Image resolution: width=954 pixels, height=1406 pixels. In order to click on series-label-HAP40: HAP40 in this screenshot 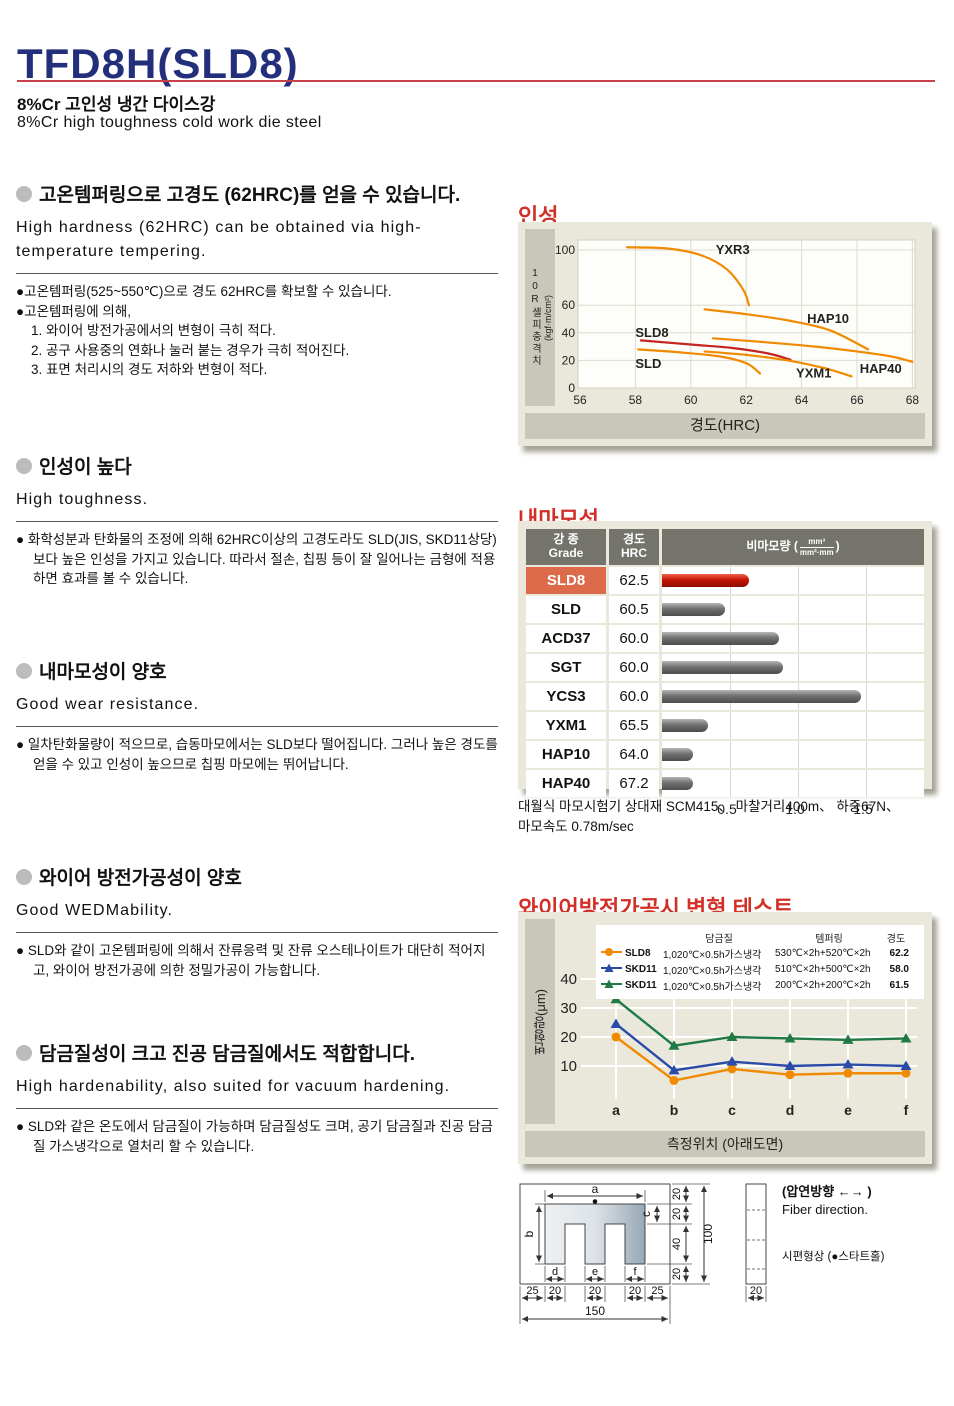, I will do `click(881, 368)`.